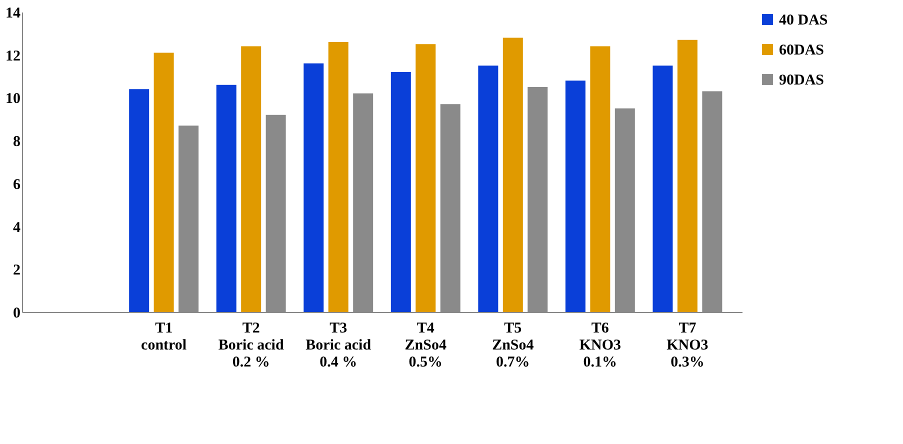 The height and width of the screenshot is (444, 903). What do you see at coordinates (251, 345) in the screenshot?
I see `x-tick-label: T2 Boric acid 0.2 %` at bounding box center [251, 345].